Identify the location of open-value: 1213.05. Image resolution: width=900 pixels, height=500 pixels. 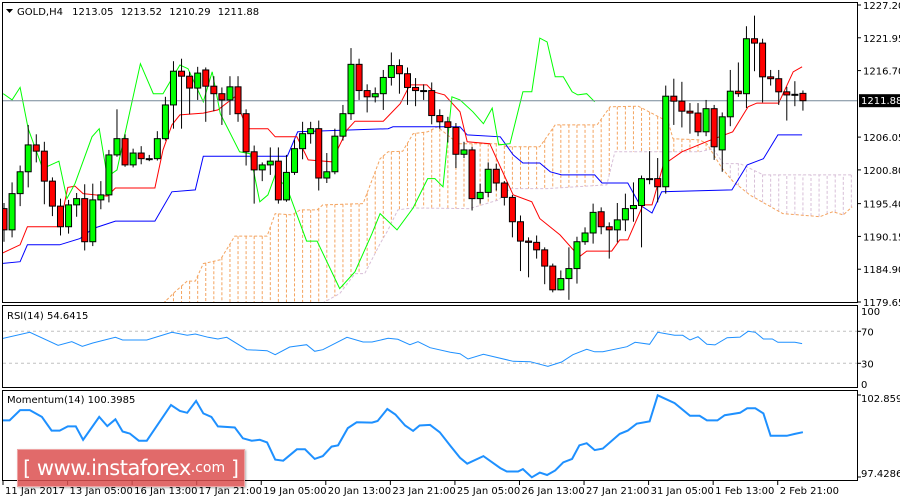
(92, 12).